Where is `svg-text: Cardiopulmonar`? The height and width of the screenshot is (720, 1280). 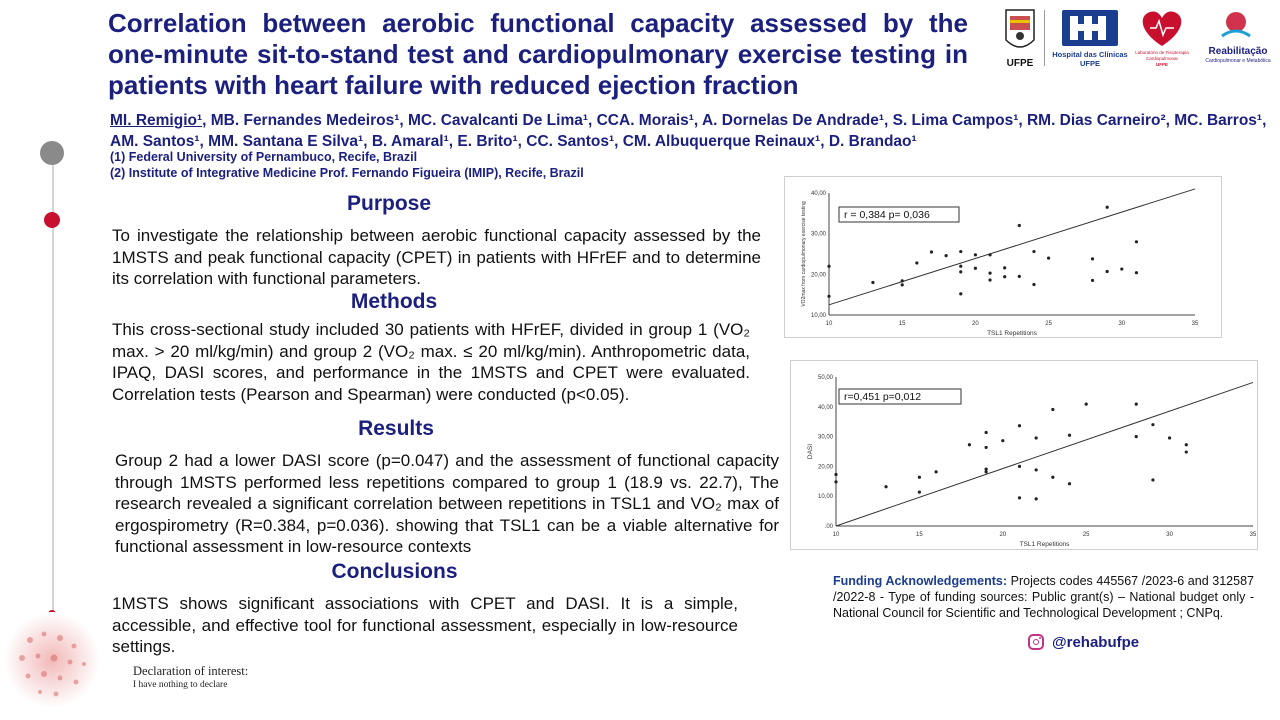 svg-text: Cardiopulmonar is located at coordinates (1162, 58).